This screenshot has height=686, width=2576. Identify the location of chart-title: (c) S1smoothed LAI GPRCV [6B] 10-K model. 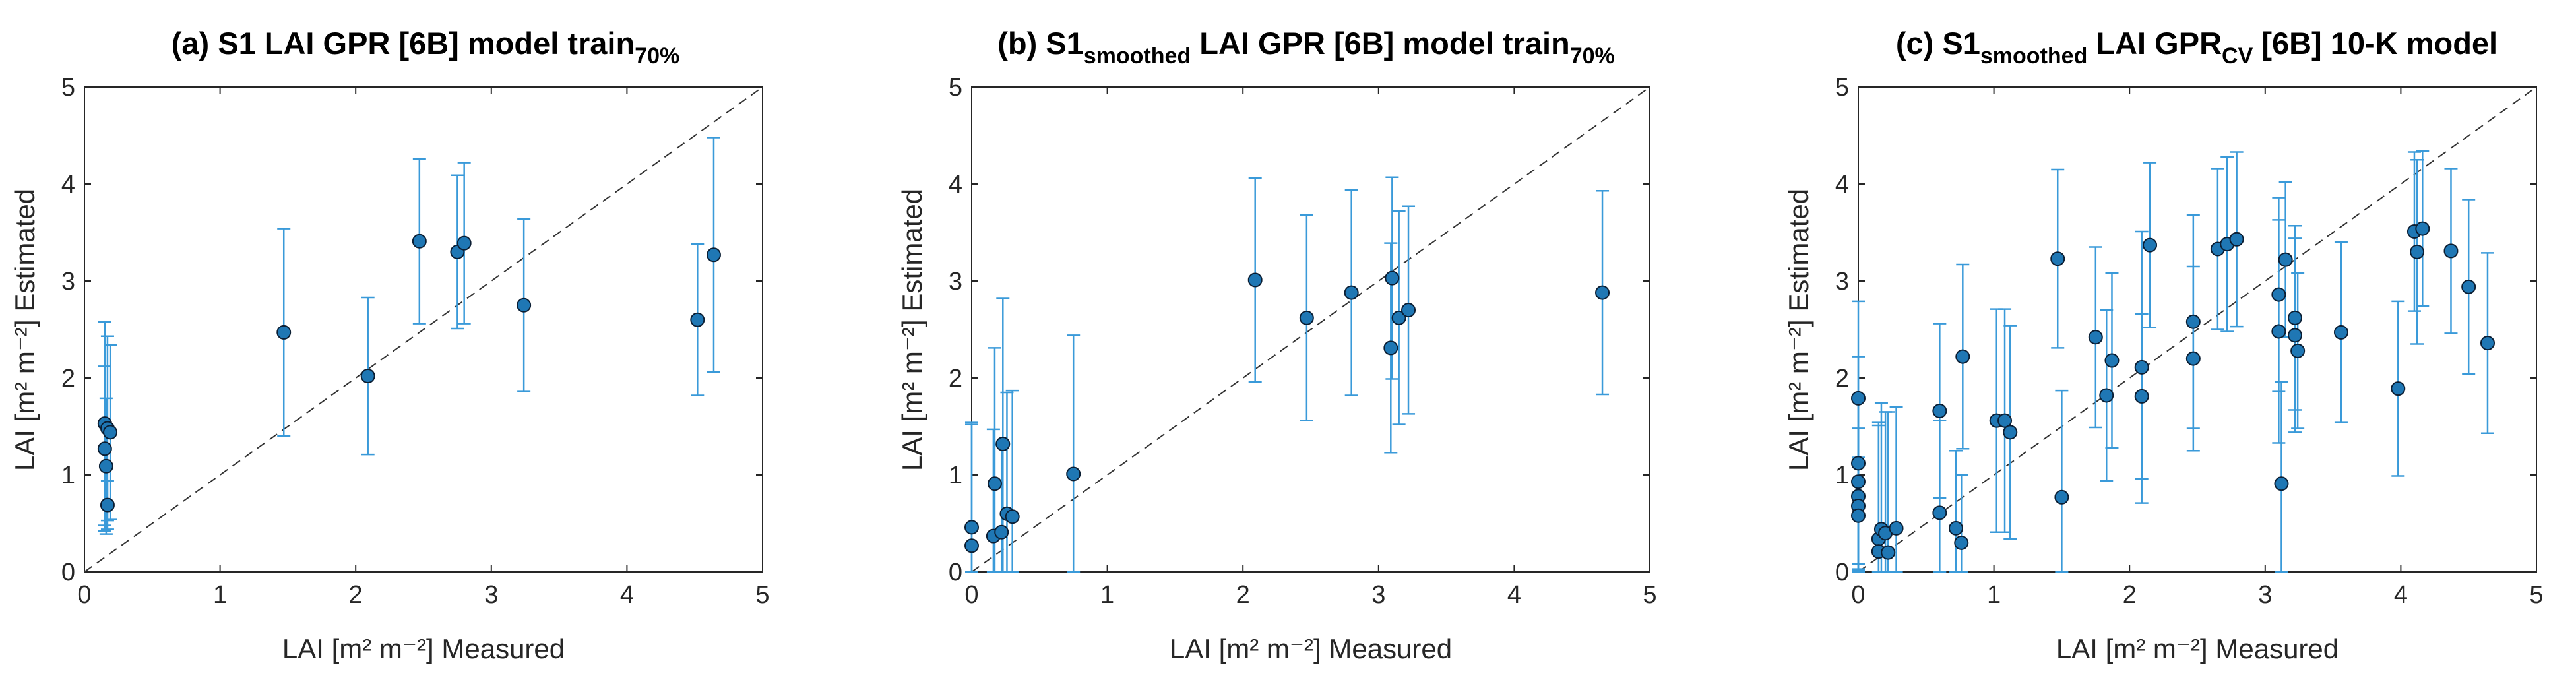
(2196, 48).